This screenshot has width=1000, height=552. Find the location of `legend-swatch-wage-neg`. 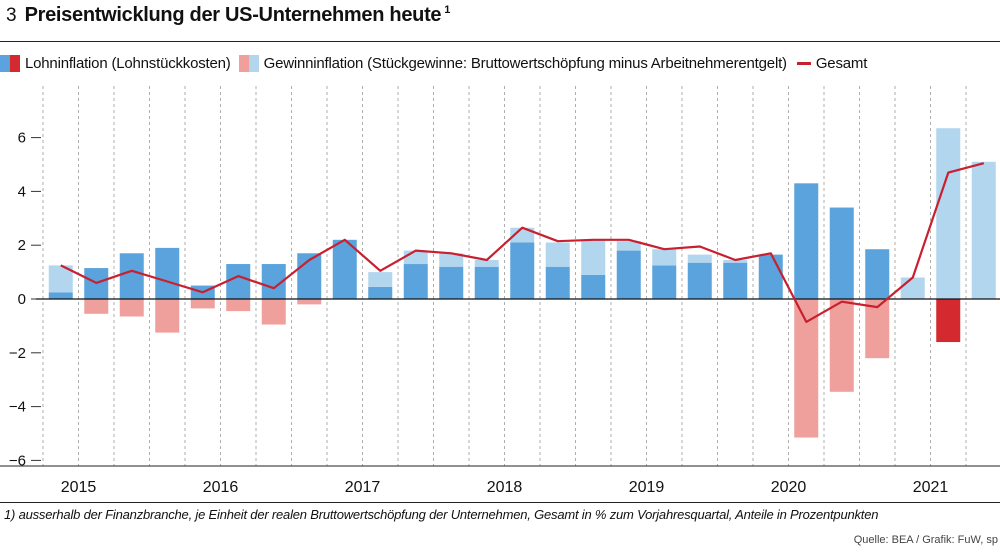

legend-swatch-wage-neg is located at coordinates (15, 63).